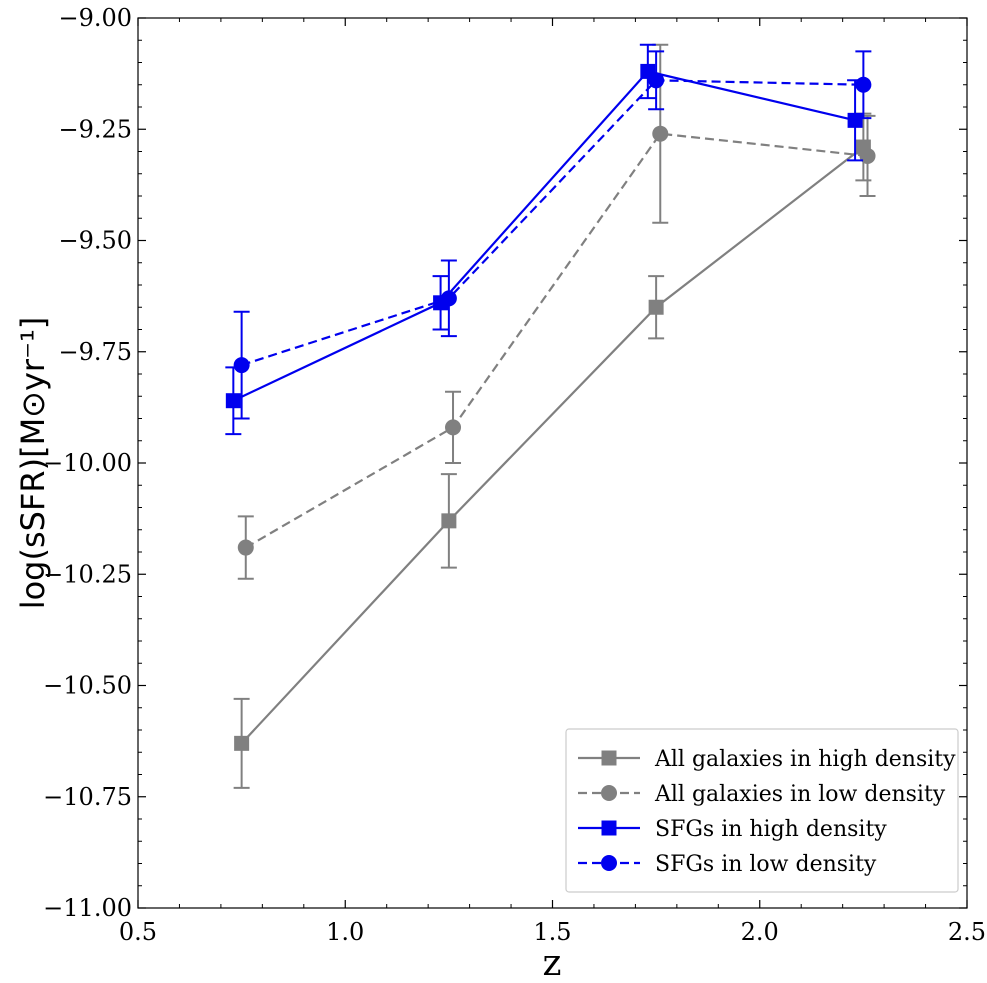  Describe the element at coordinates (95, 352) in the screenshot. I see `y-tick-label: −9.75` at that location.